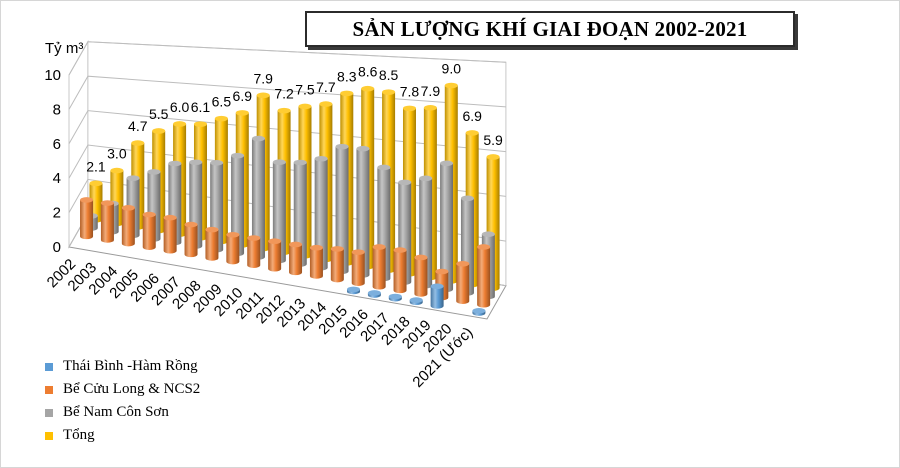 This screenshot has height=468, width=900. I want to click on y-tick-label: 4, so click(57, 178).